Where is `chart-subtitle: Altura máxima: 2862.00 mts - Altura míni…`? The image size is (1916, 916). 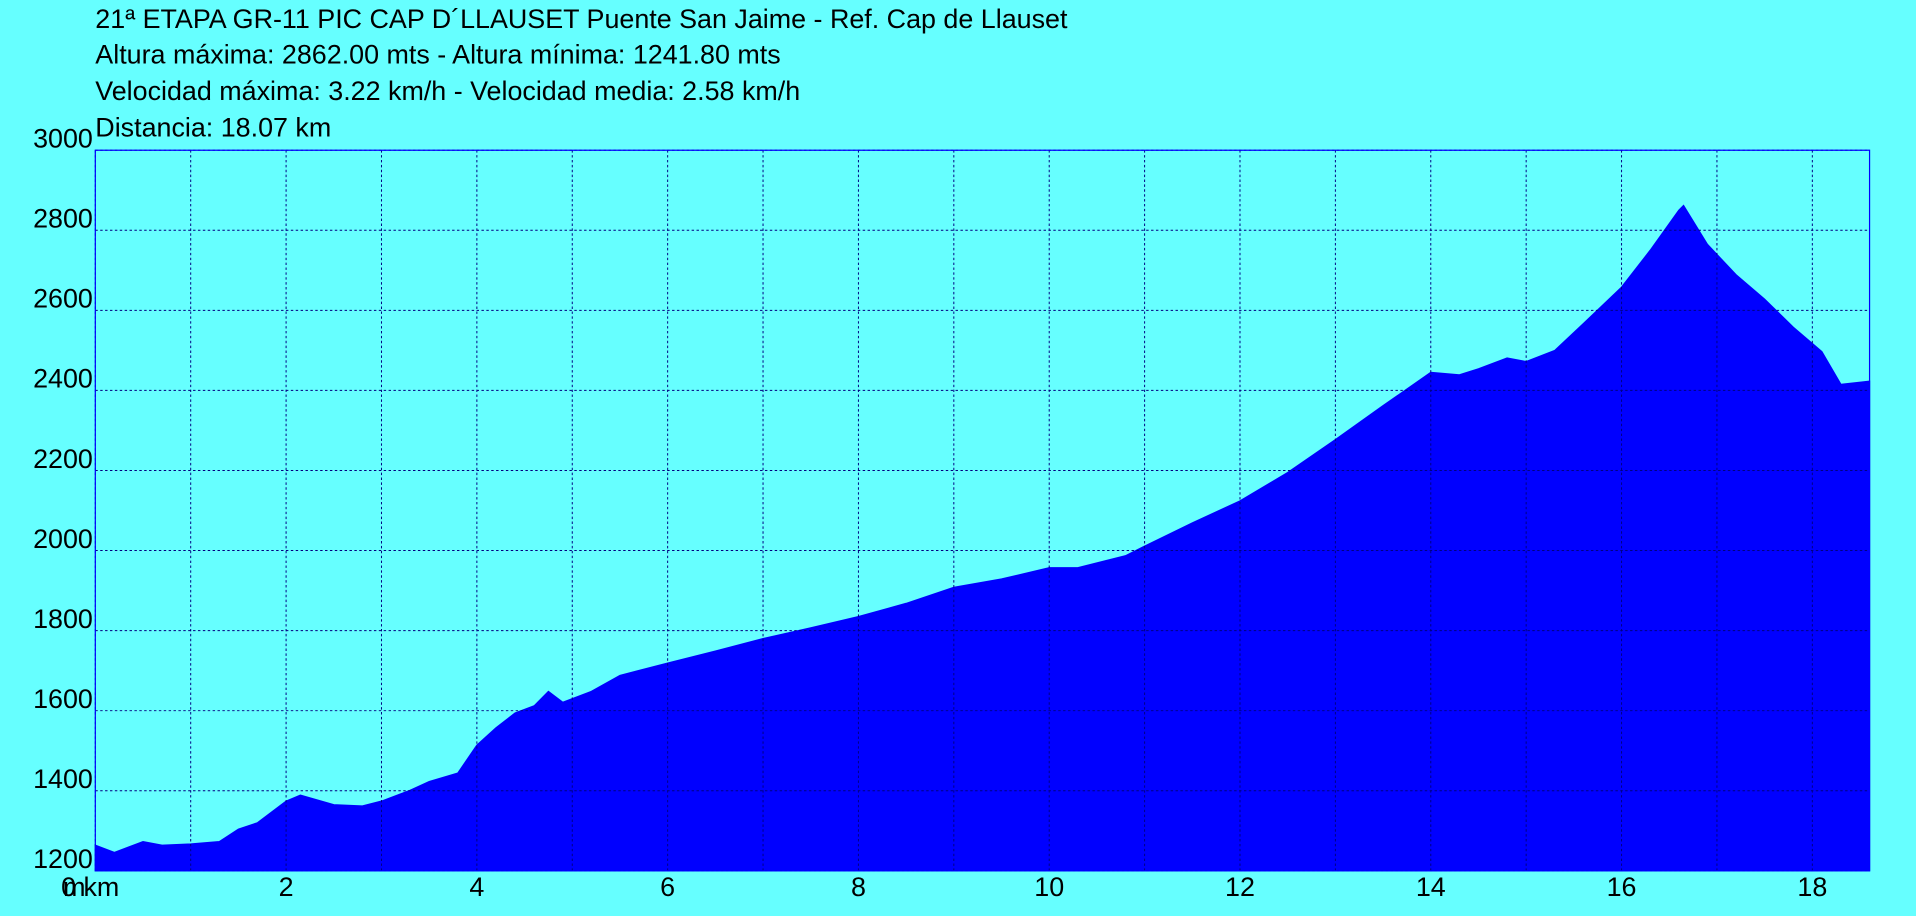 chart-subtitle: Altura máxima: 2862.00 mts - Altura míni… is located at coordinates (437, 54).